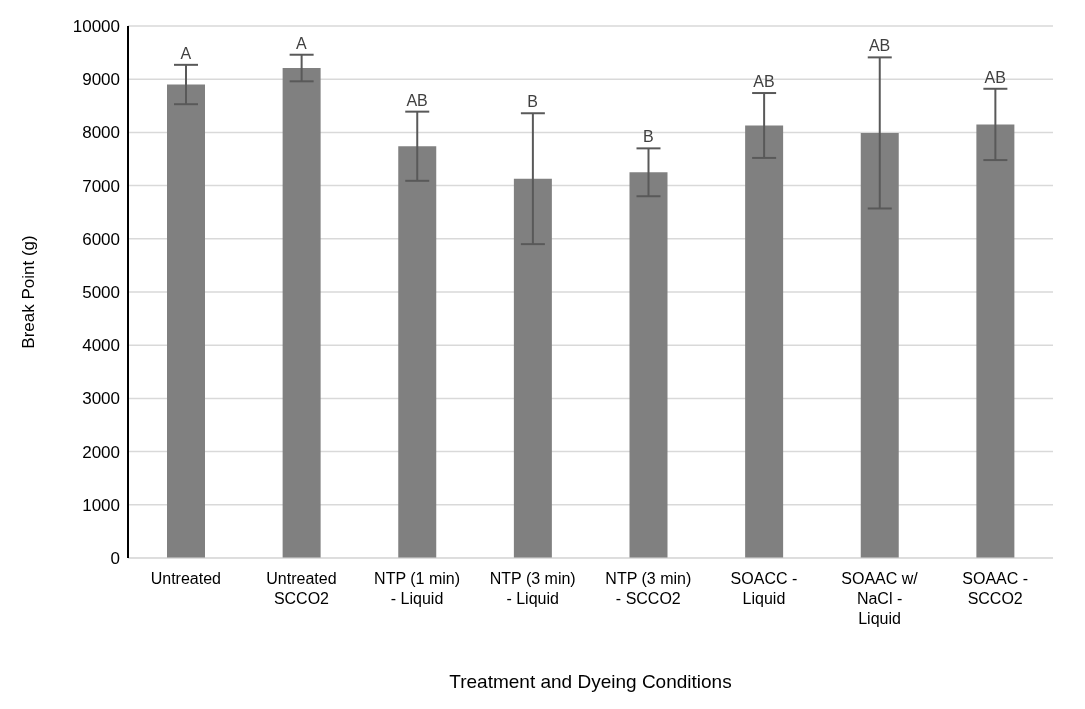  Describe the element at coordinates (96, 27) in the screenshot. I see `y-tick-label: 10000` at that location.